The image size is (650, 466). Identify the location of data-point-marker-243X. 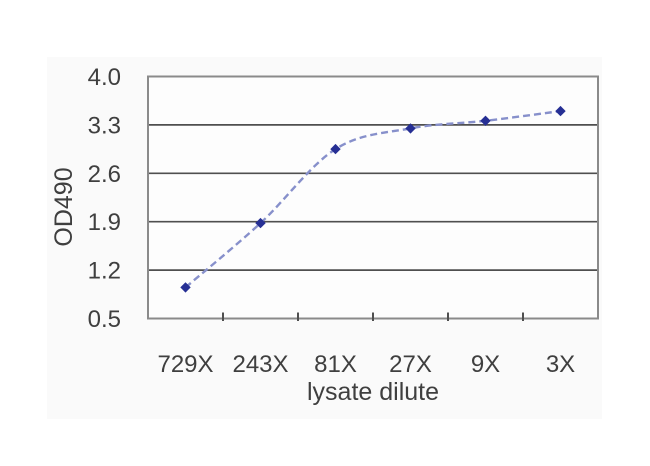
(260, 223).